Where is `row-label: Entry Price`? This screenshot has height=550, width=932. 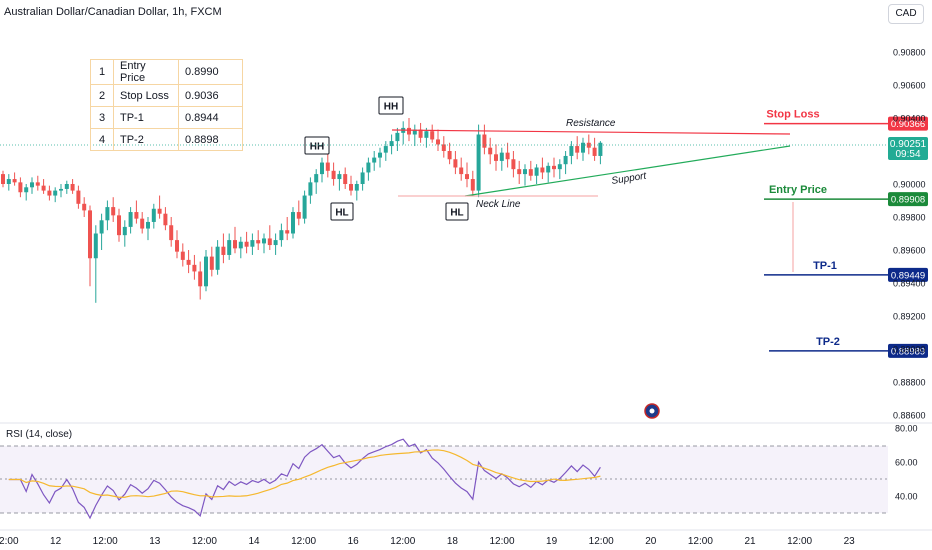 row-label: Entry Price is located at coordinates (146, 72).